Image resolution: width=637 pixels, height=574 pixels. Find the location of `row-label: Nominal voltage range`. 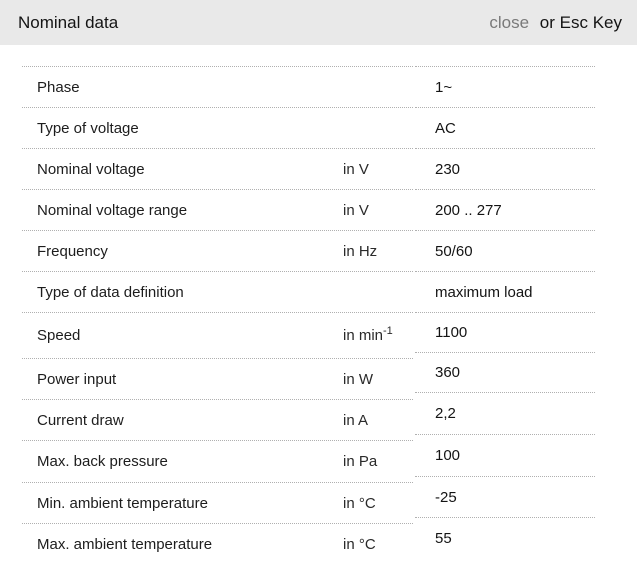

row-label: Nominal voltage range is located at coordinates (112, 210).